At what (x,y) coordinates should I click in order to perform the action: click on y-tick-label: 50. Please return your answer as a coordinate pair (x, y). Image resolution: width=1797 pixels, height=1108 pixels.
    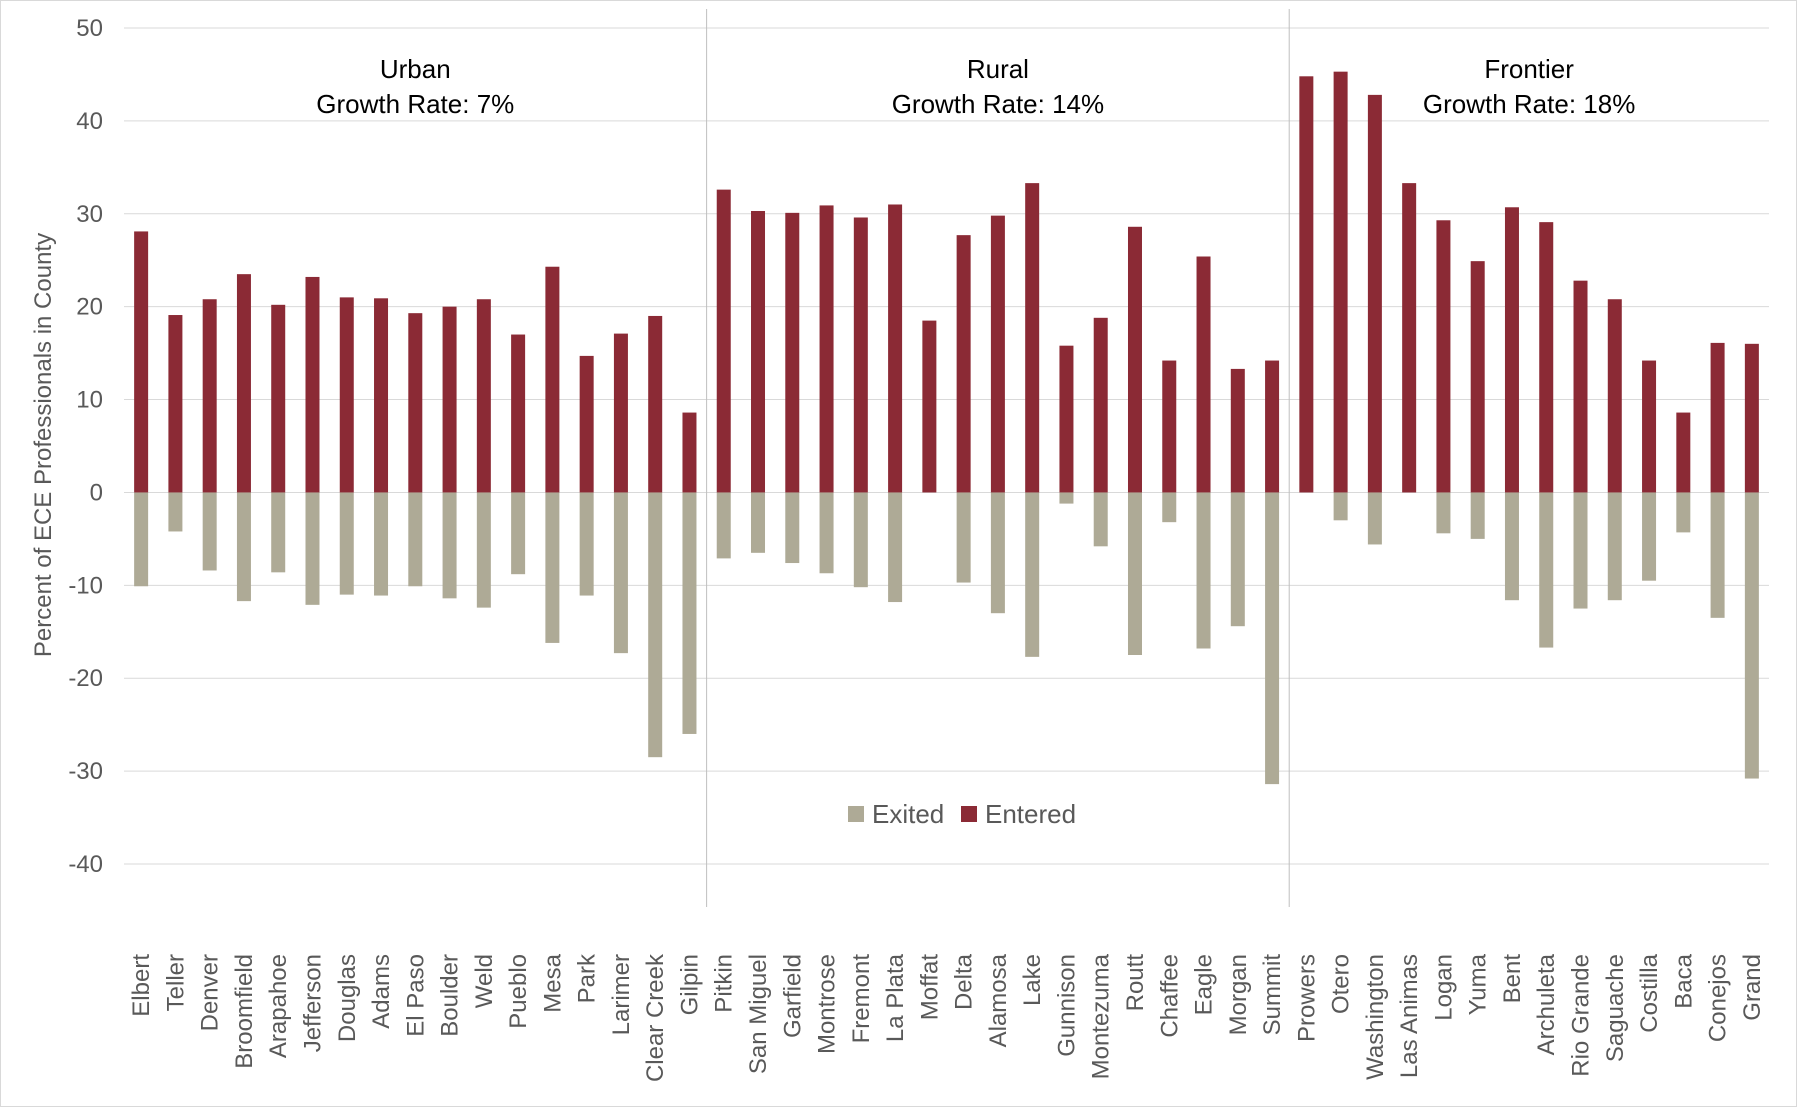
    Looking at the image, I should click on (89, 28).